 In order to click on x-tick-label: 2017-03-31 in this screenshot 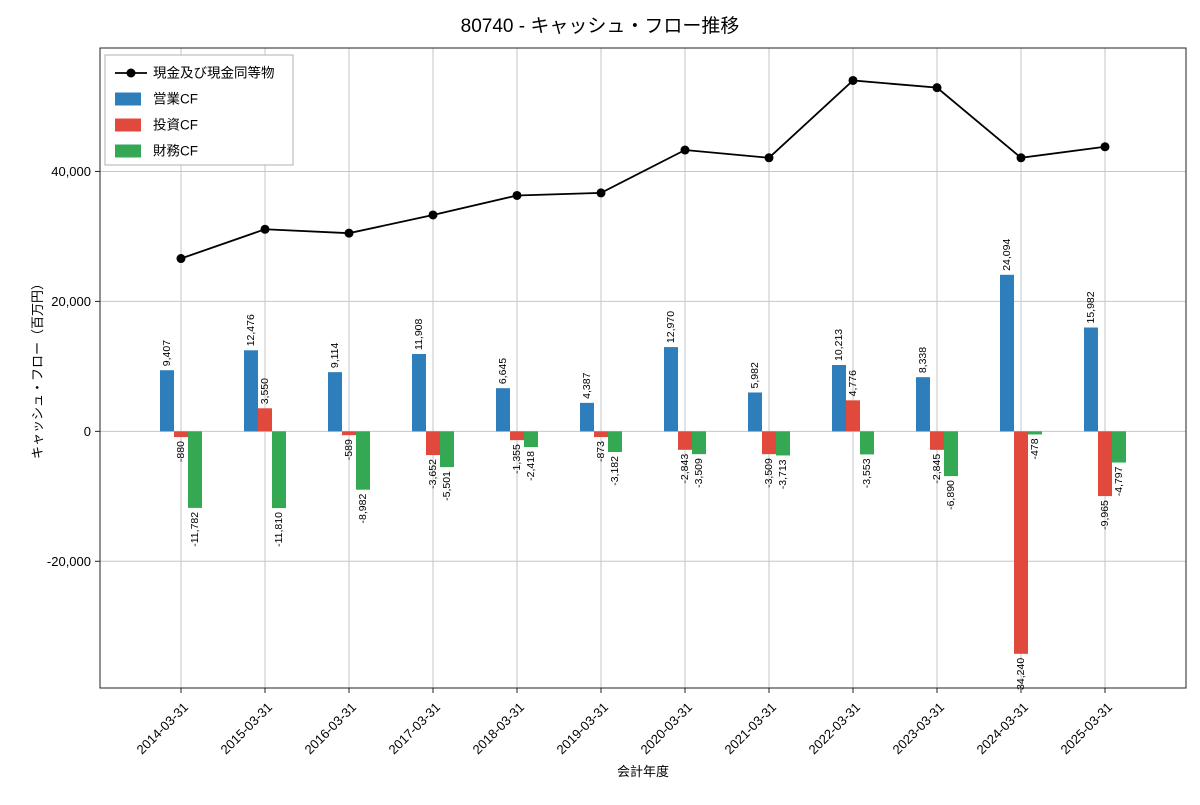, I will do `click(414, 729)`.